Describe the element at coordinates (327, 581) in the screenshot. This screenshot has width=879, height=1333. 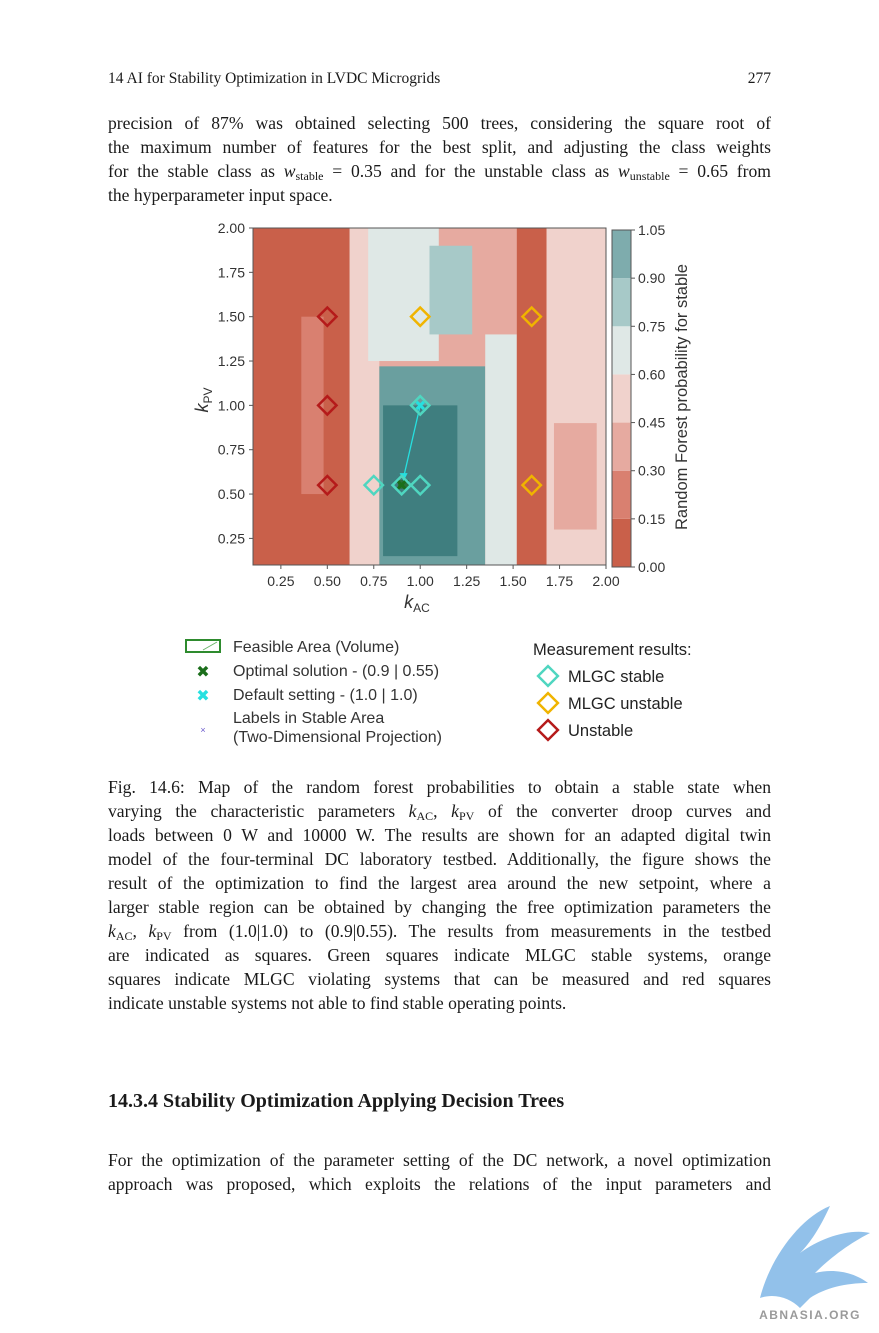
I see `x-tick-label: 0.50` at that location.